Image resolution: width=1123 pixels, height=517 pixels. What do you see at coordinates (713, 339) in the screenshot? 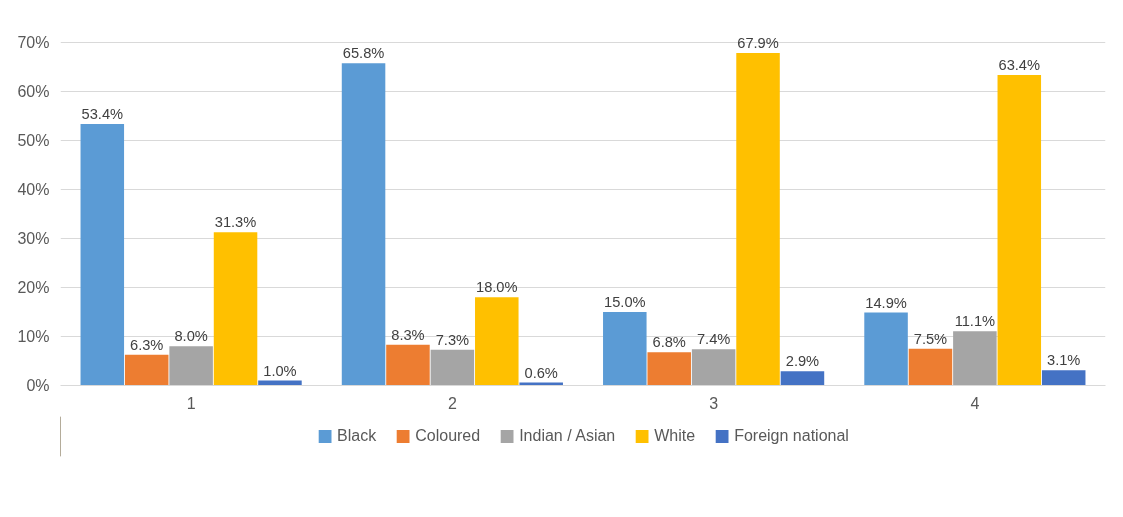
I see `data-label: 7.4%` at bounding box center [713, 339].